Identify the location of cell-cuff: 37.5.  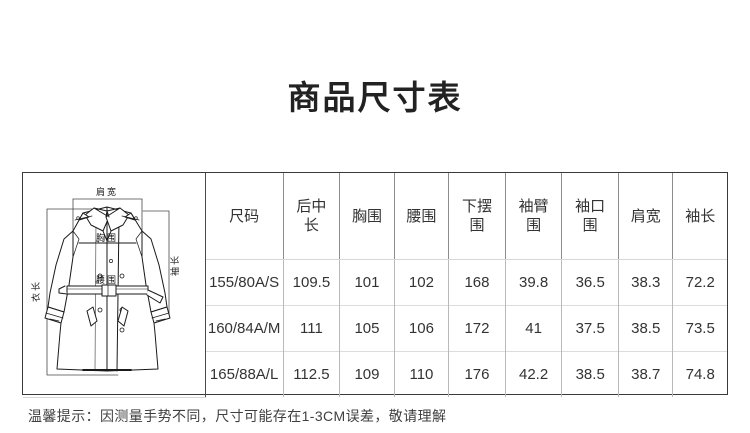
(590, 328).